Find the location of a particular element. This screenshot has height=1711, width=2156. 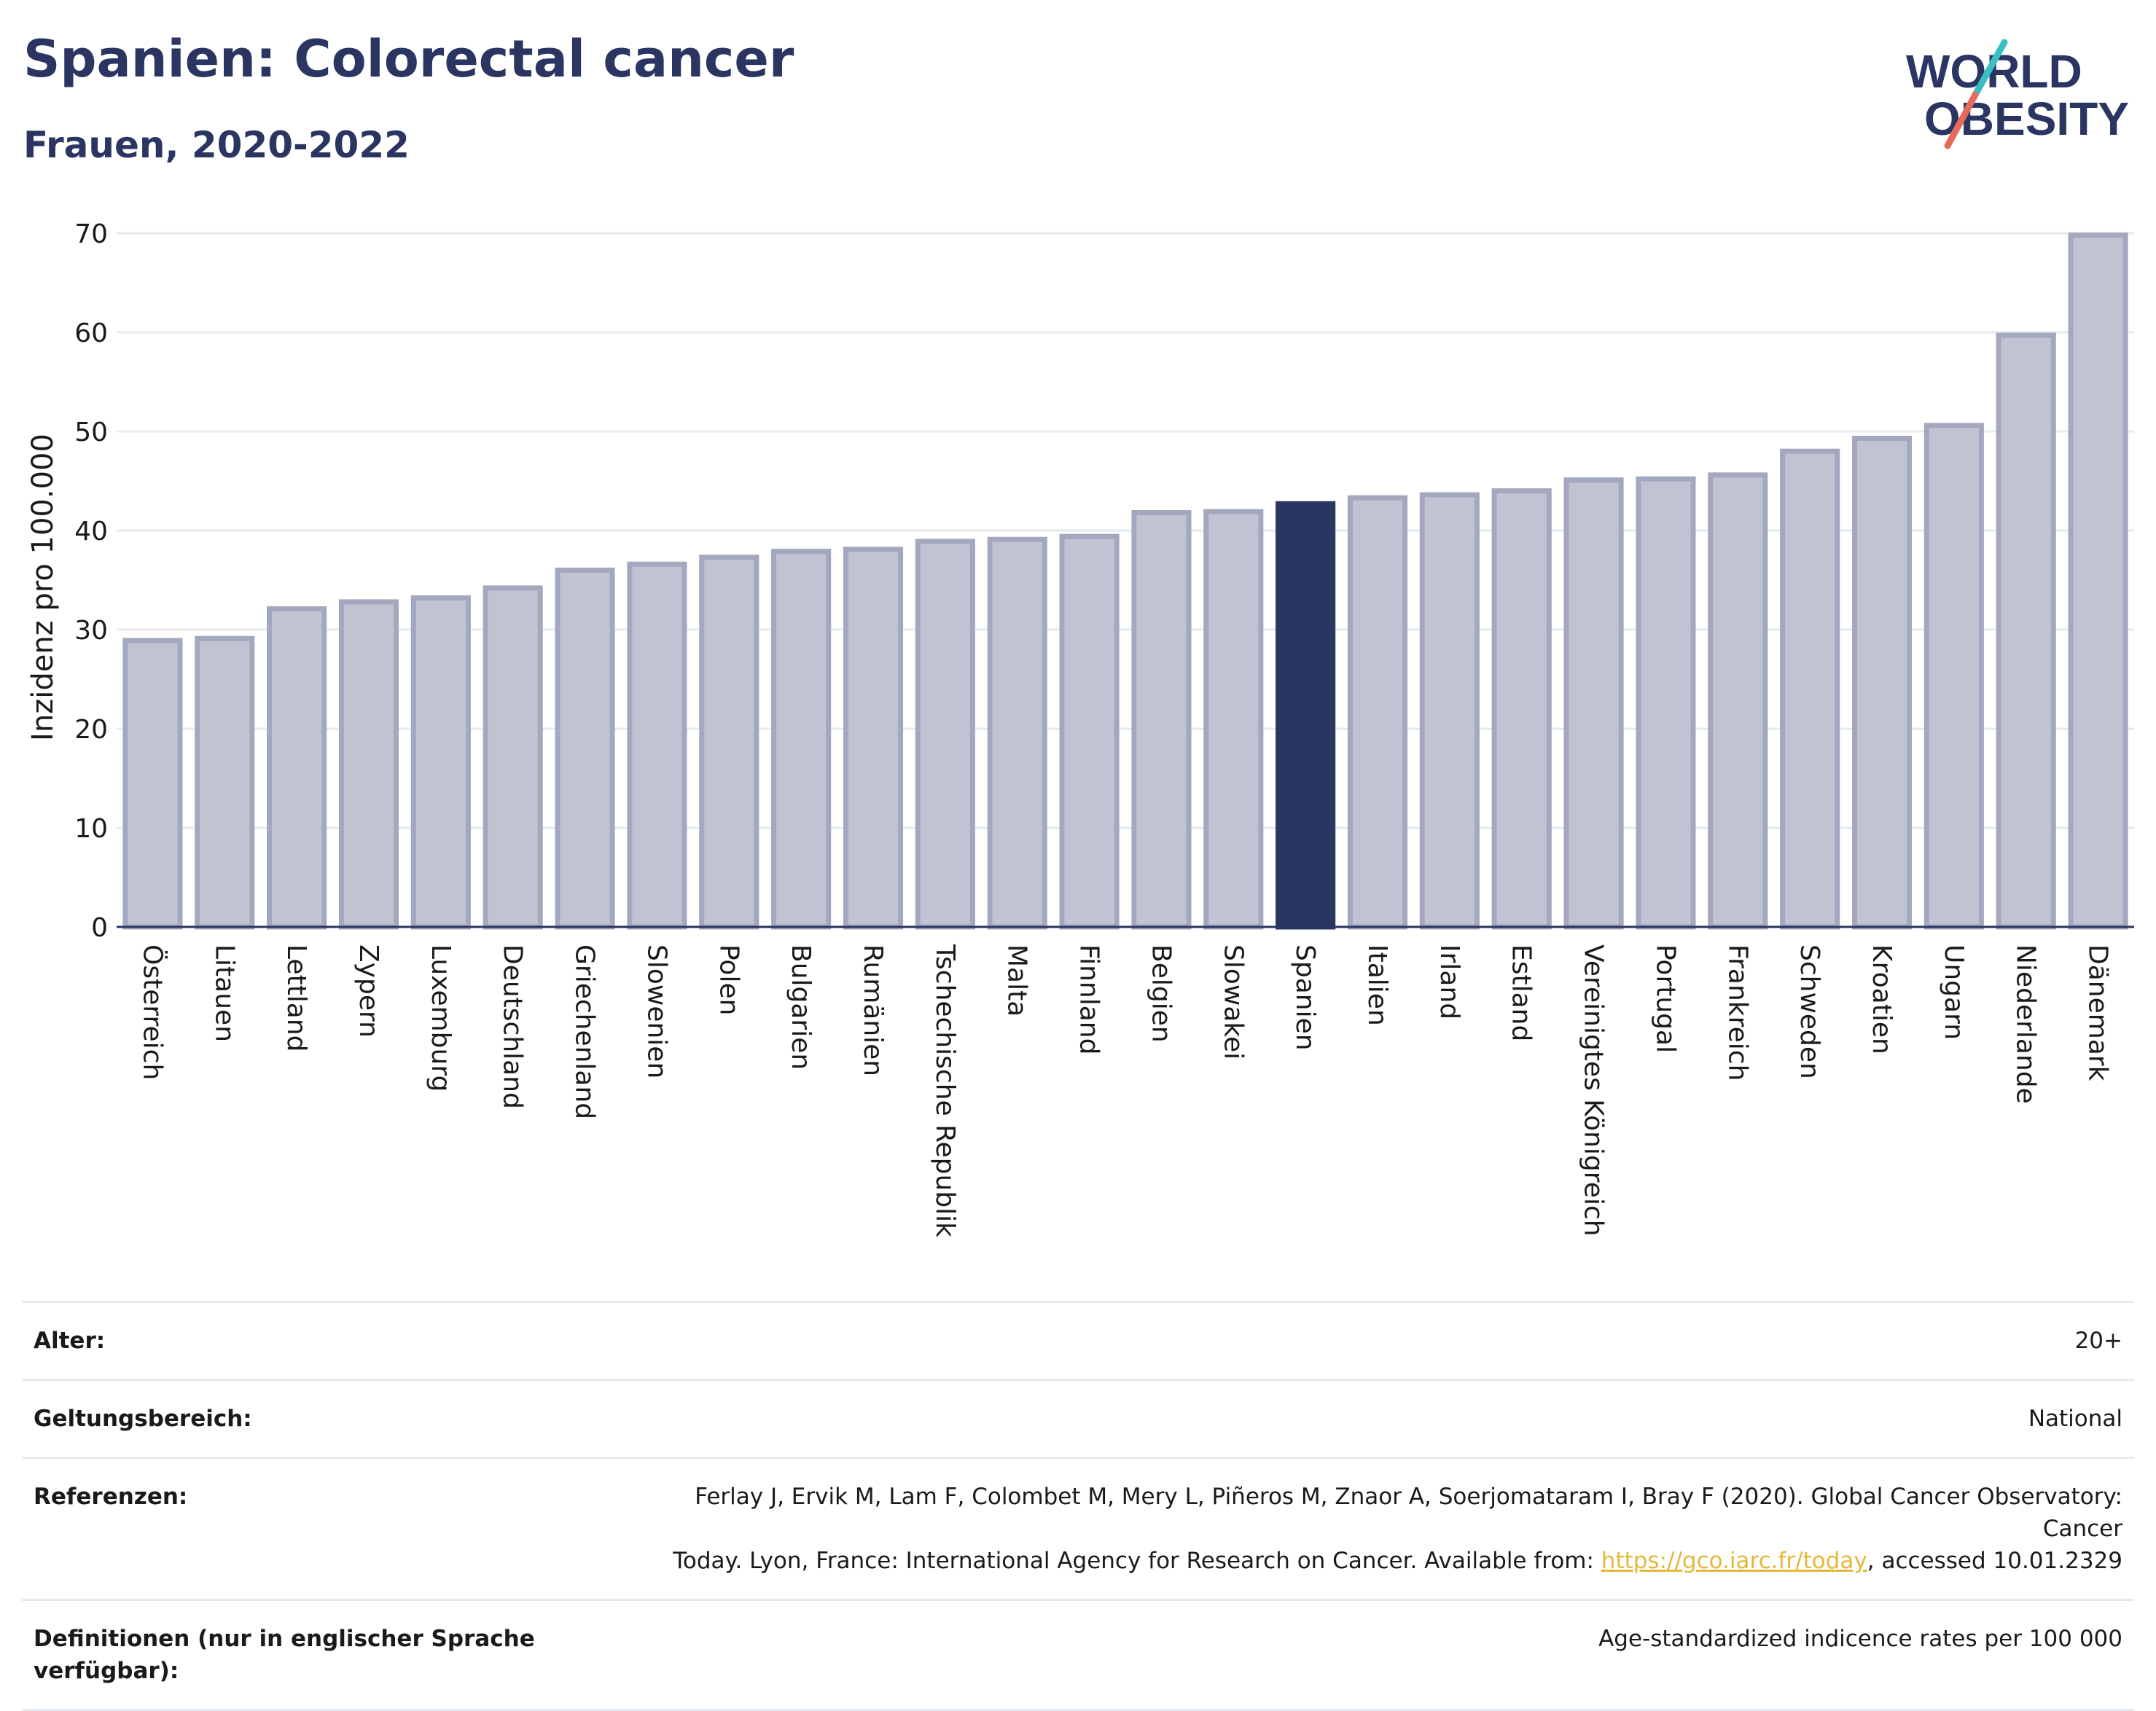

chart-title: Spanien: Colorectal cancer is located at coordinates (409, 59).